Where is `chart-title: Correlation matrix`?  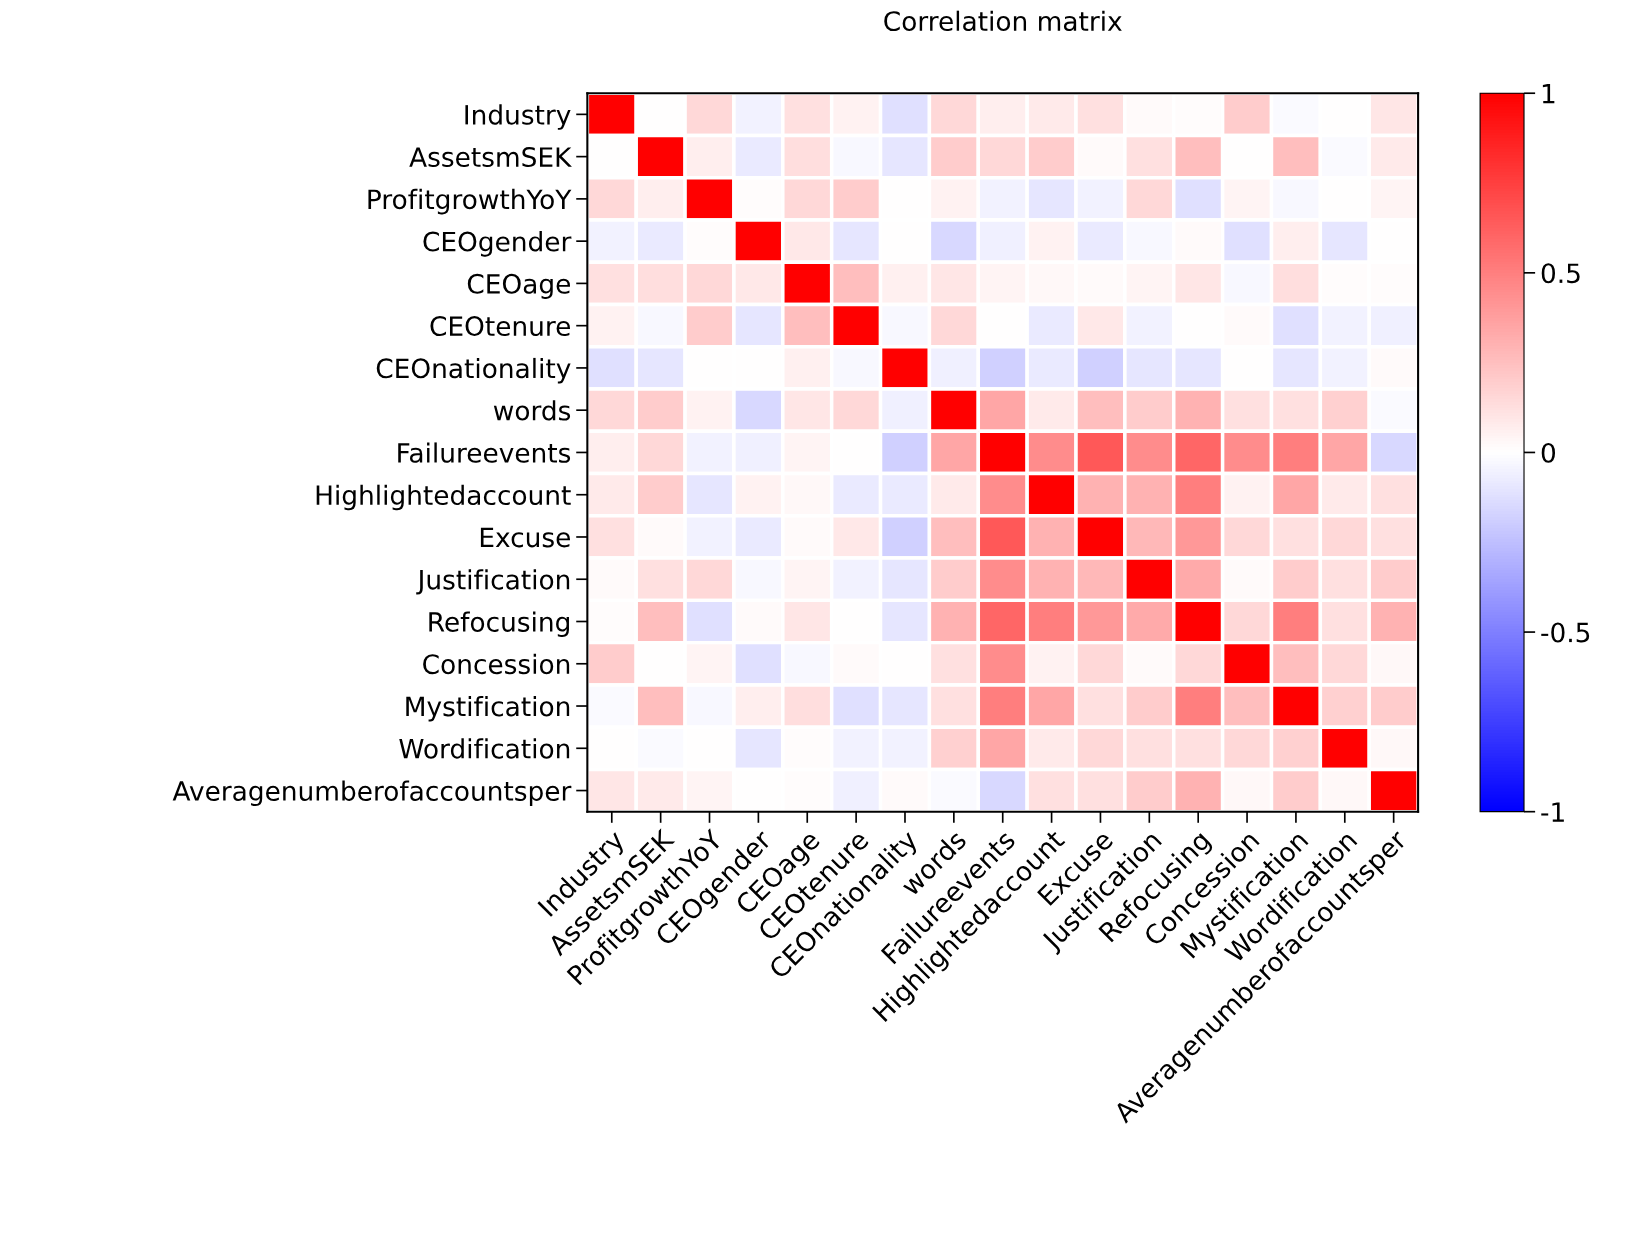
chart-title: Correlation matrix is located at coordinates (1003, 21).